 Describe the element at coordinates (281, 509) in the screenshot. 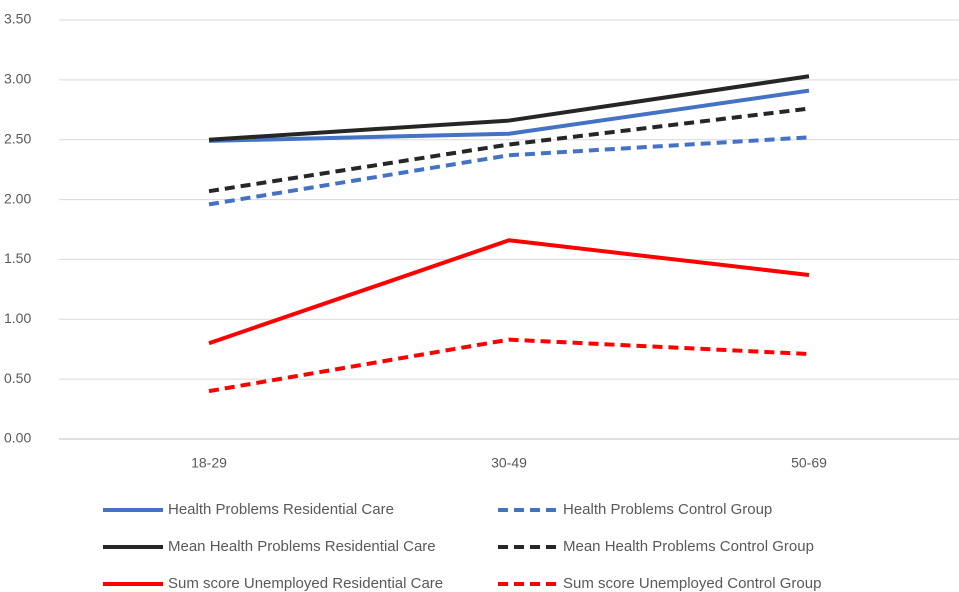

I see `legend-label: Health Problems Residential Care` at that location.